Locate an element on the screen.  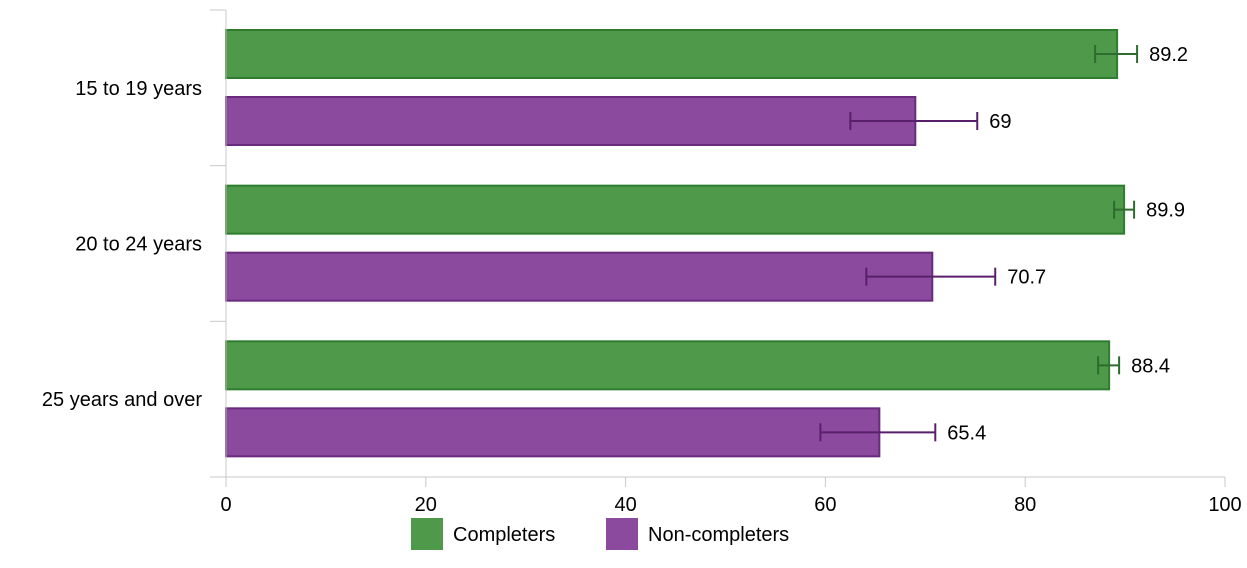
category-label: 20 to 24 years is located at coordinates (138, 245).